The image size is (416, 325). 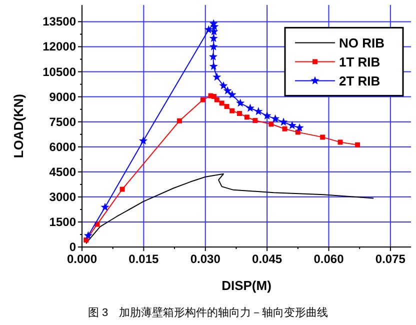 I want to click on caption: 图 3 加肋薄壁箱形构件的轴向力－轴向变形曲线, so click(x=208, y=312).